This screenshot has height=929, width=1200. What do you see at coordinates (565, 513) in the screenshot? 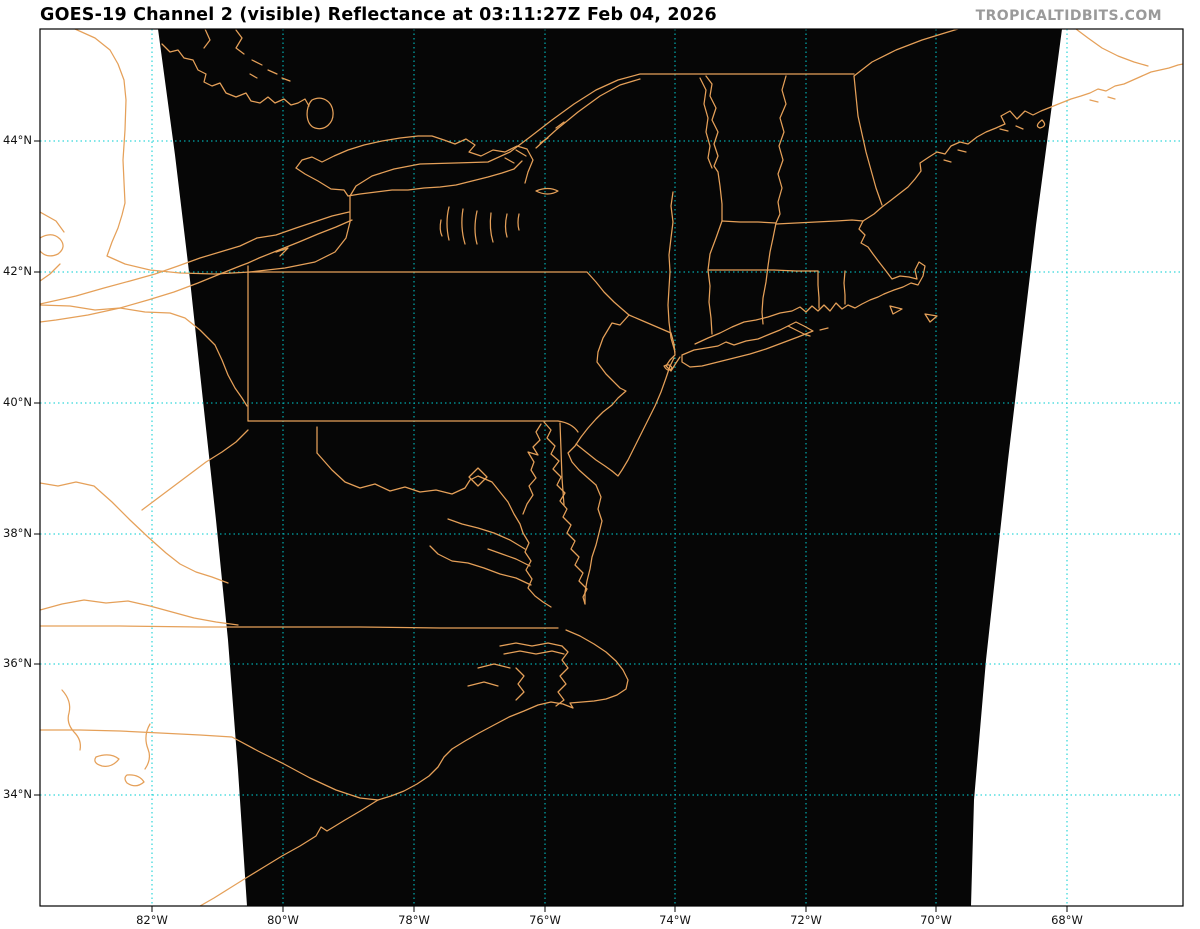
I see `chesapeake-east-shore` at bounding box center [565, 513].